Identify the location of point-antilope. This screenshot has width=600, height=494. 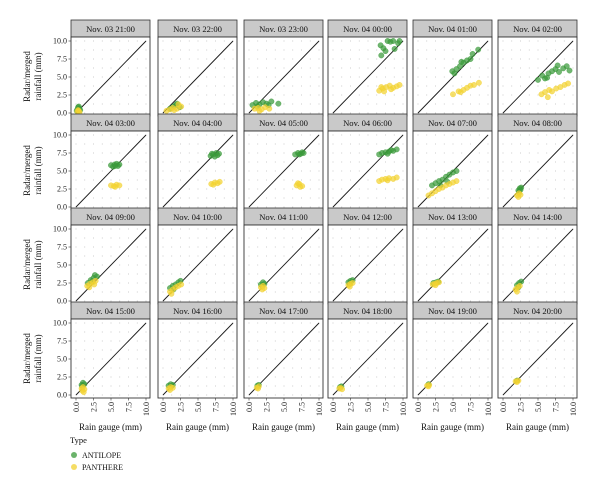
(387, 153).